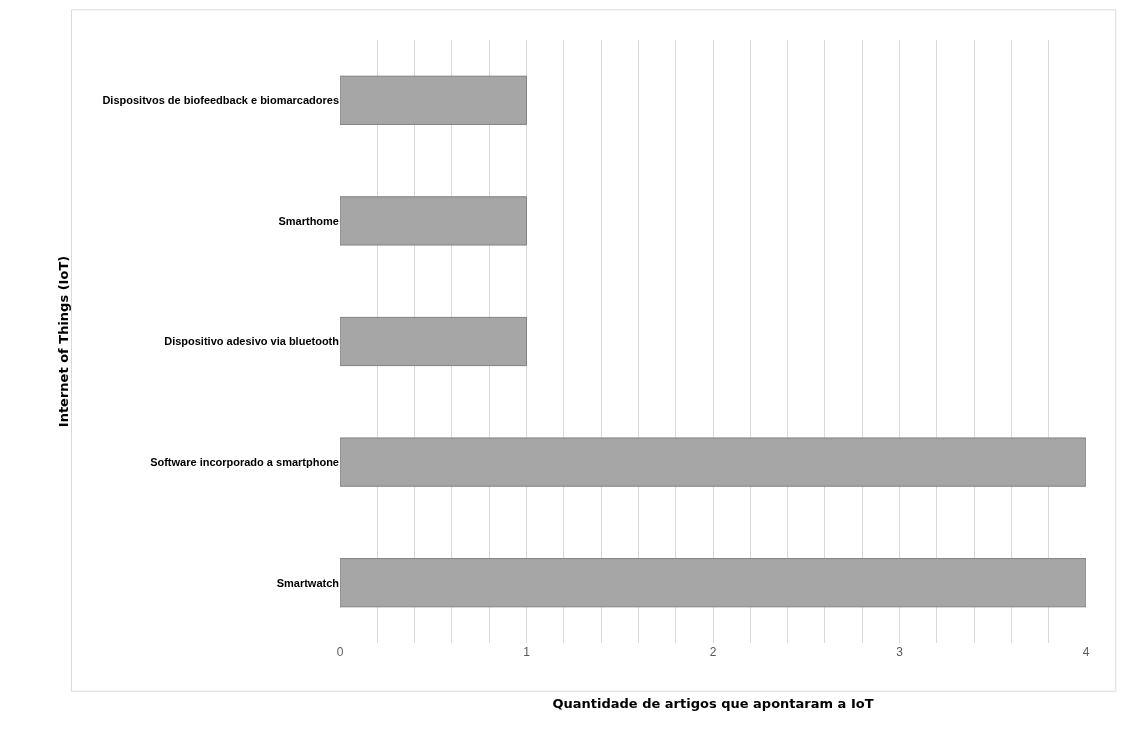  What do you see at coordinates (252, 341) in the screenshot?
I see `y-tick-label: Dispositivo adesivo via bluetooth` at bounding box center [252, 341].